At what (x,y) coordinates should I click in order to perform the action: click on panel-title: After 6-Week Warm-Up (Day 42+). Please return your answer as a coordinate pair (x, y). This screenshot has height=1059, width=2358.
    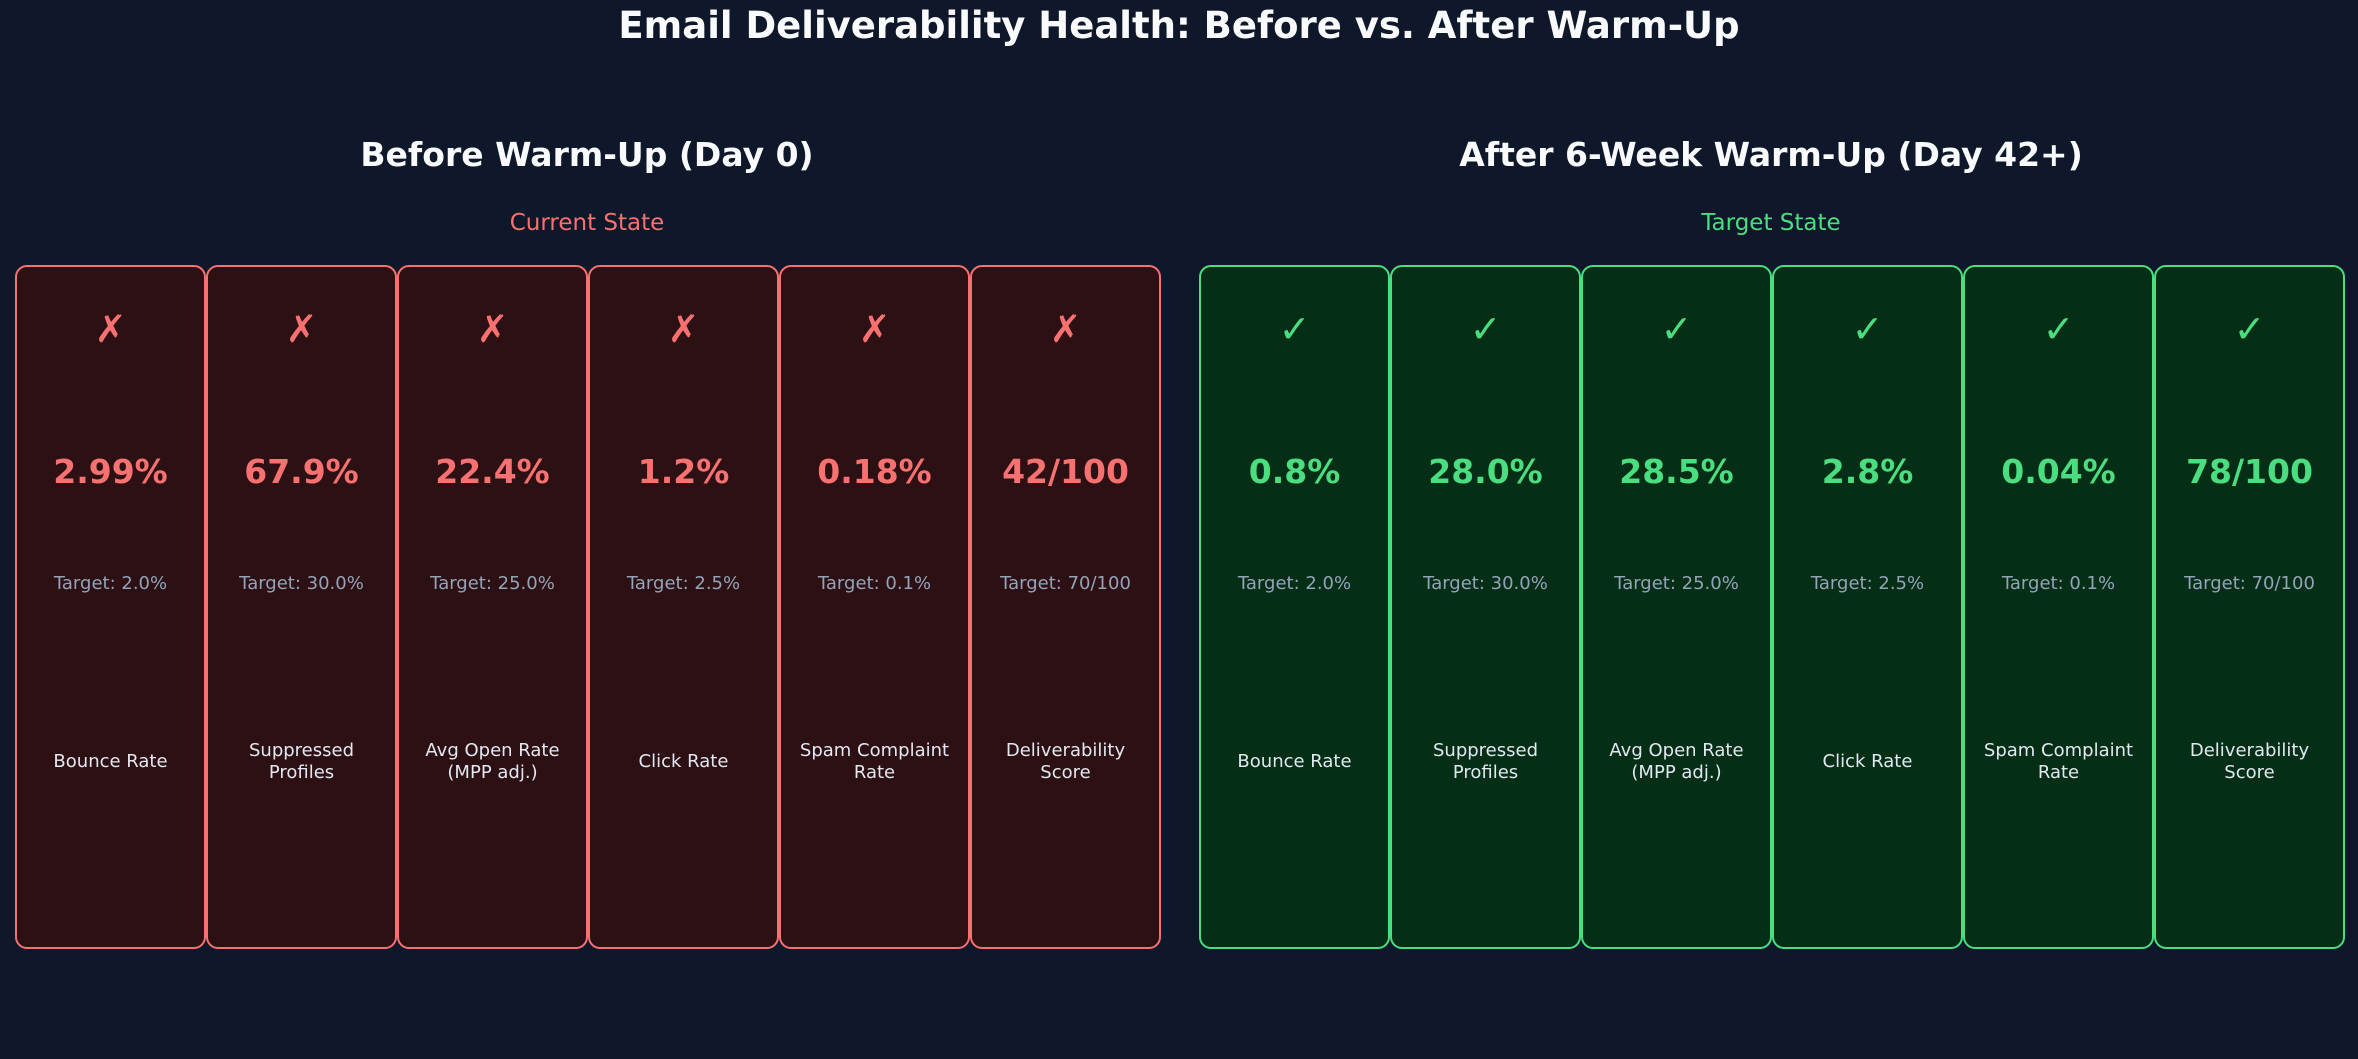
    Looking at the image, I should click on (1771, 154).